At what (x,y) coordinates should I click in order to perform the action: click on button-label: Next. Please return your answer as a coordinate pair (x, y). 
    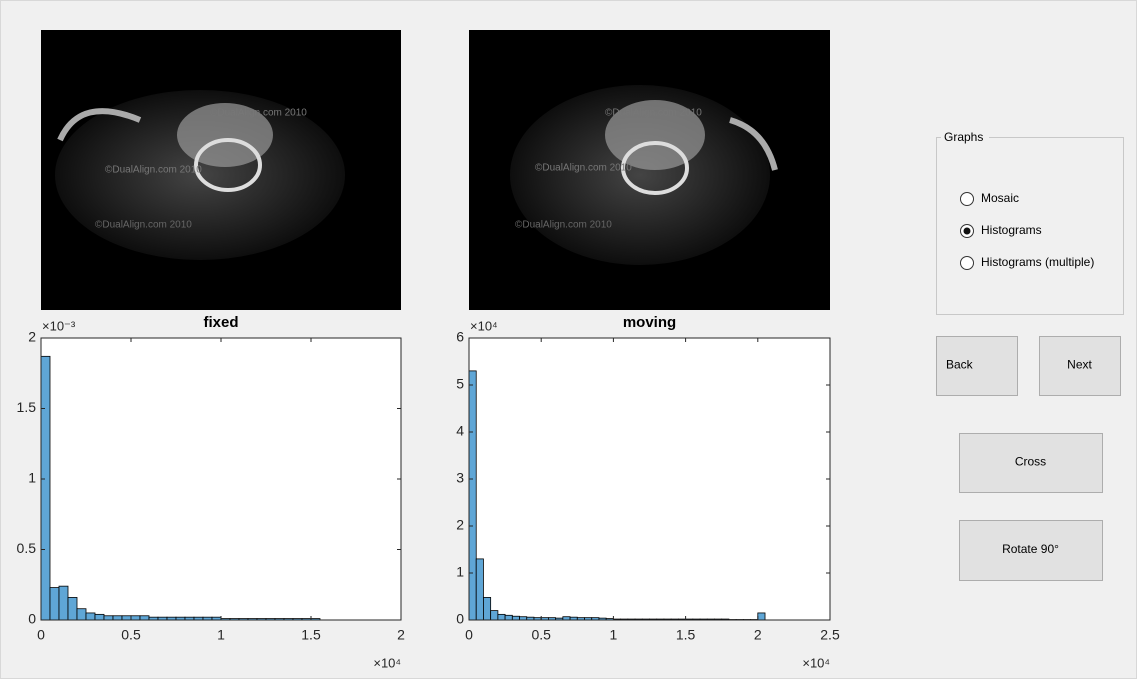
    Looking at the image, I should click on (1079, 365).